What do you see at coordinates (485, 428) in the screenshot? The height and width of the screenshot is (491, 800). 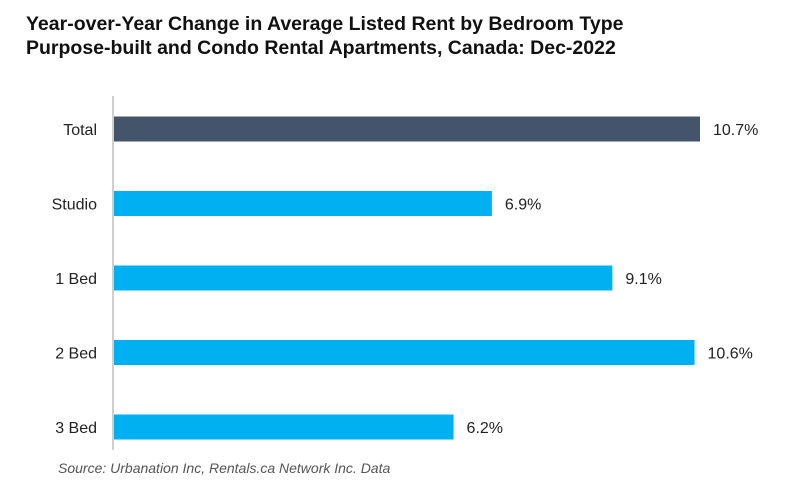 I see `value-label: 6.2%` at bounding box center [485, 428].